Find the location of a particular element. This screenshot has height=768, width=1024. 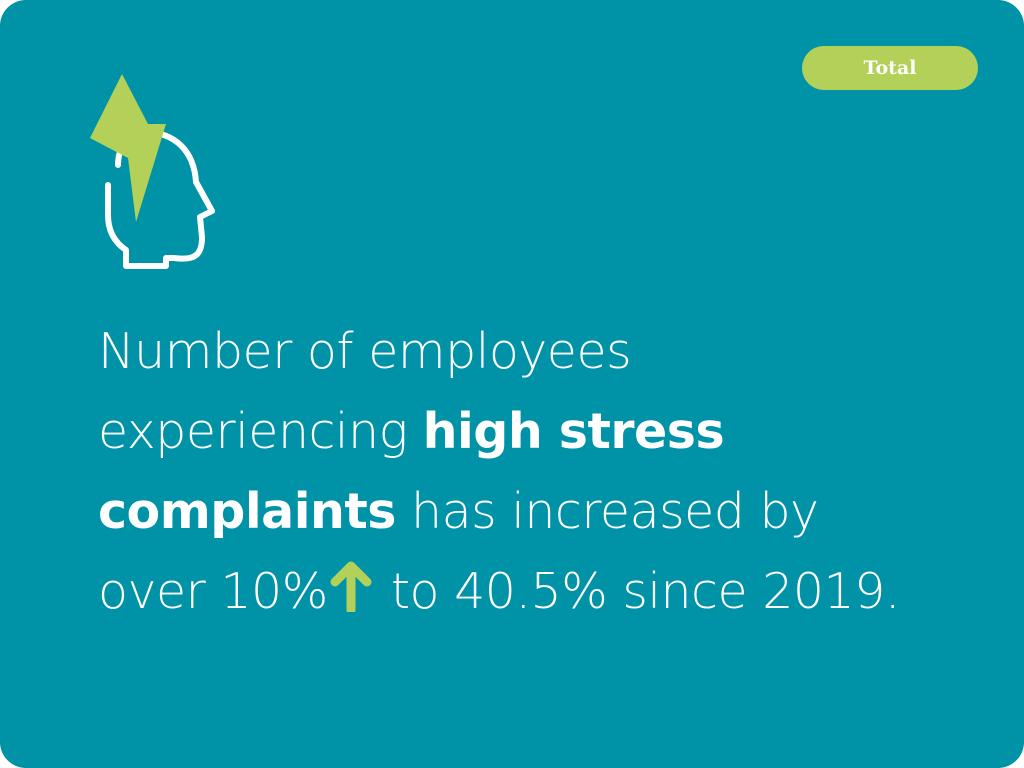

lightning-bolt is located at coordinates (128, 148).